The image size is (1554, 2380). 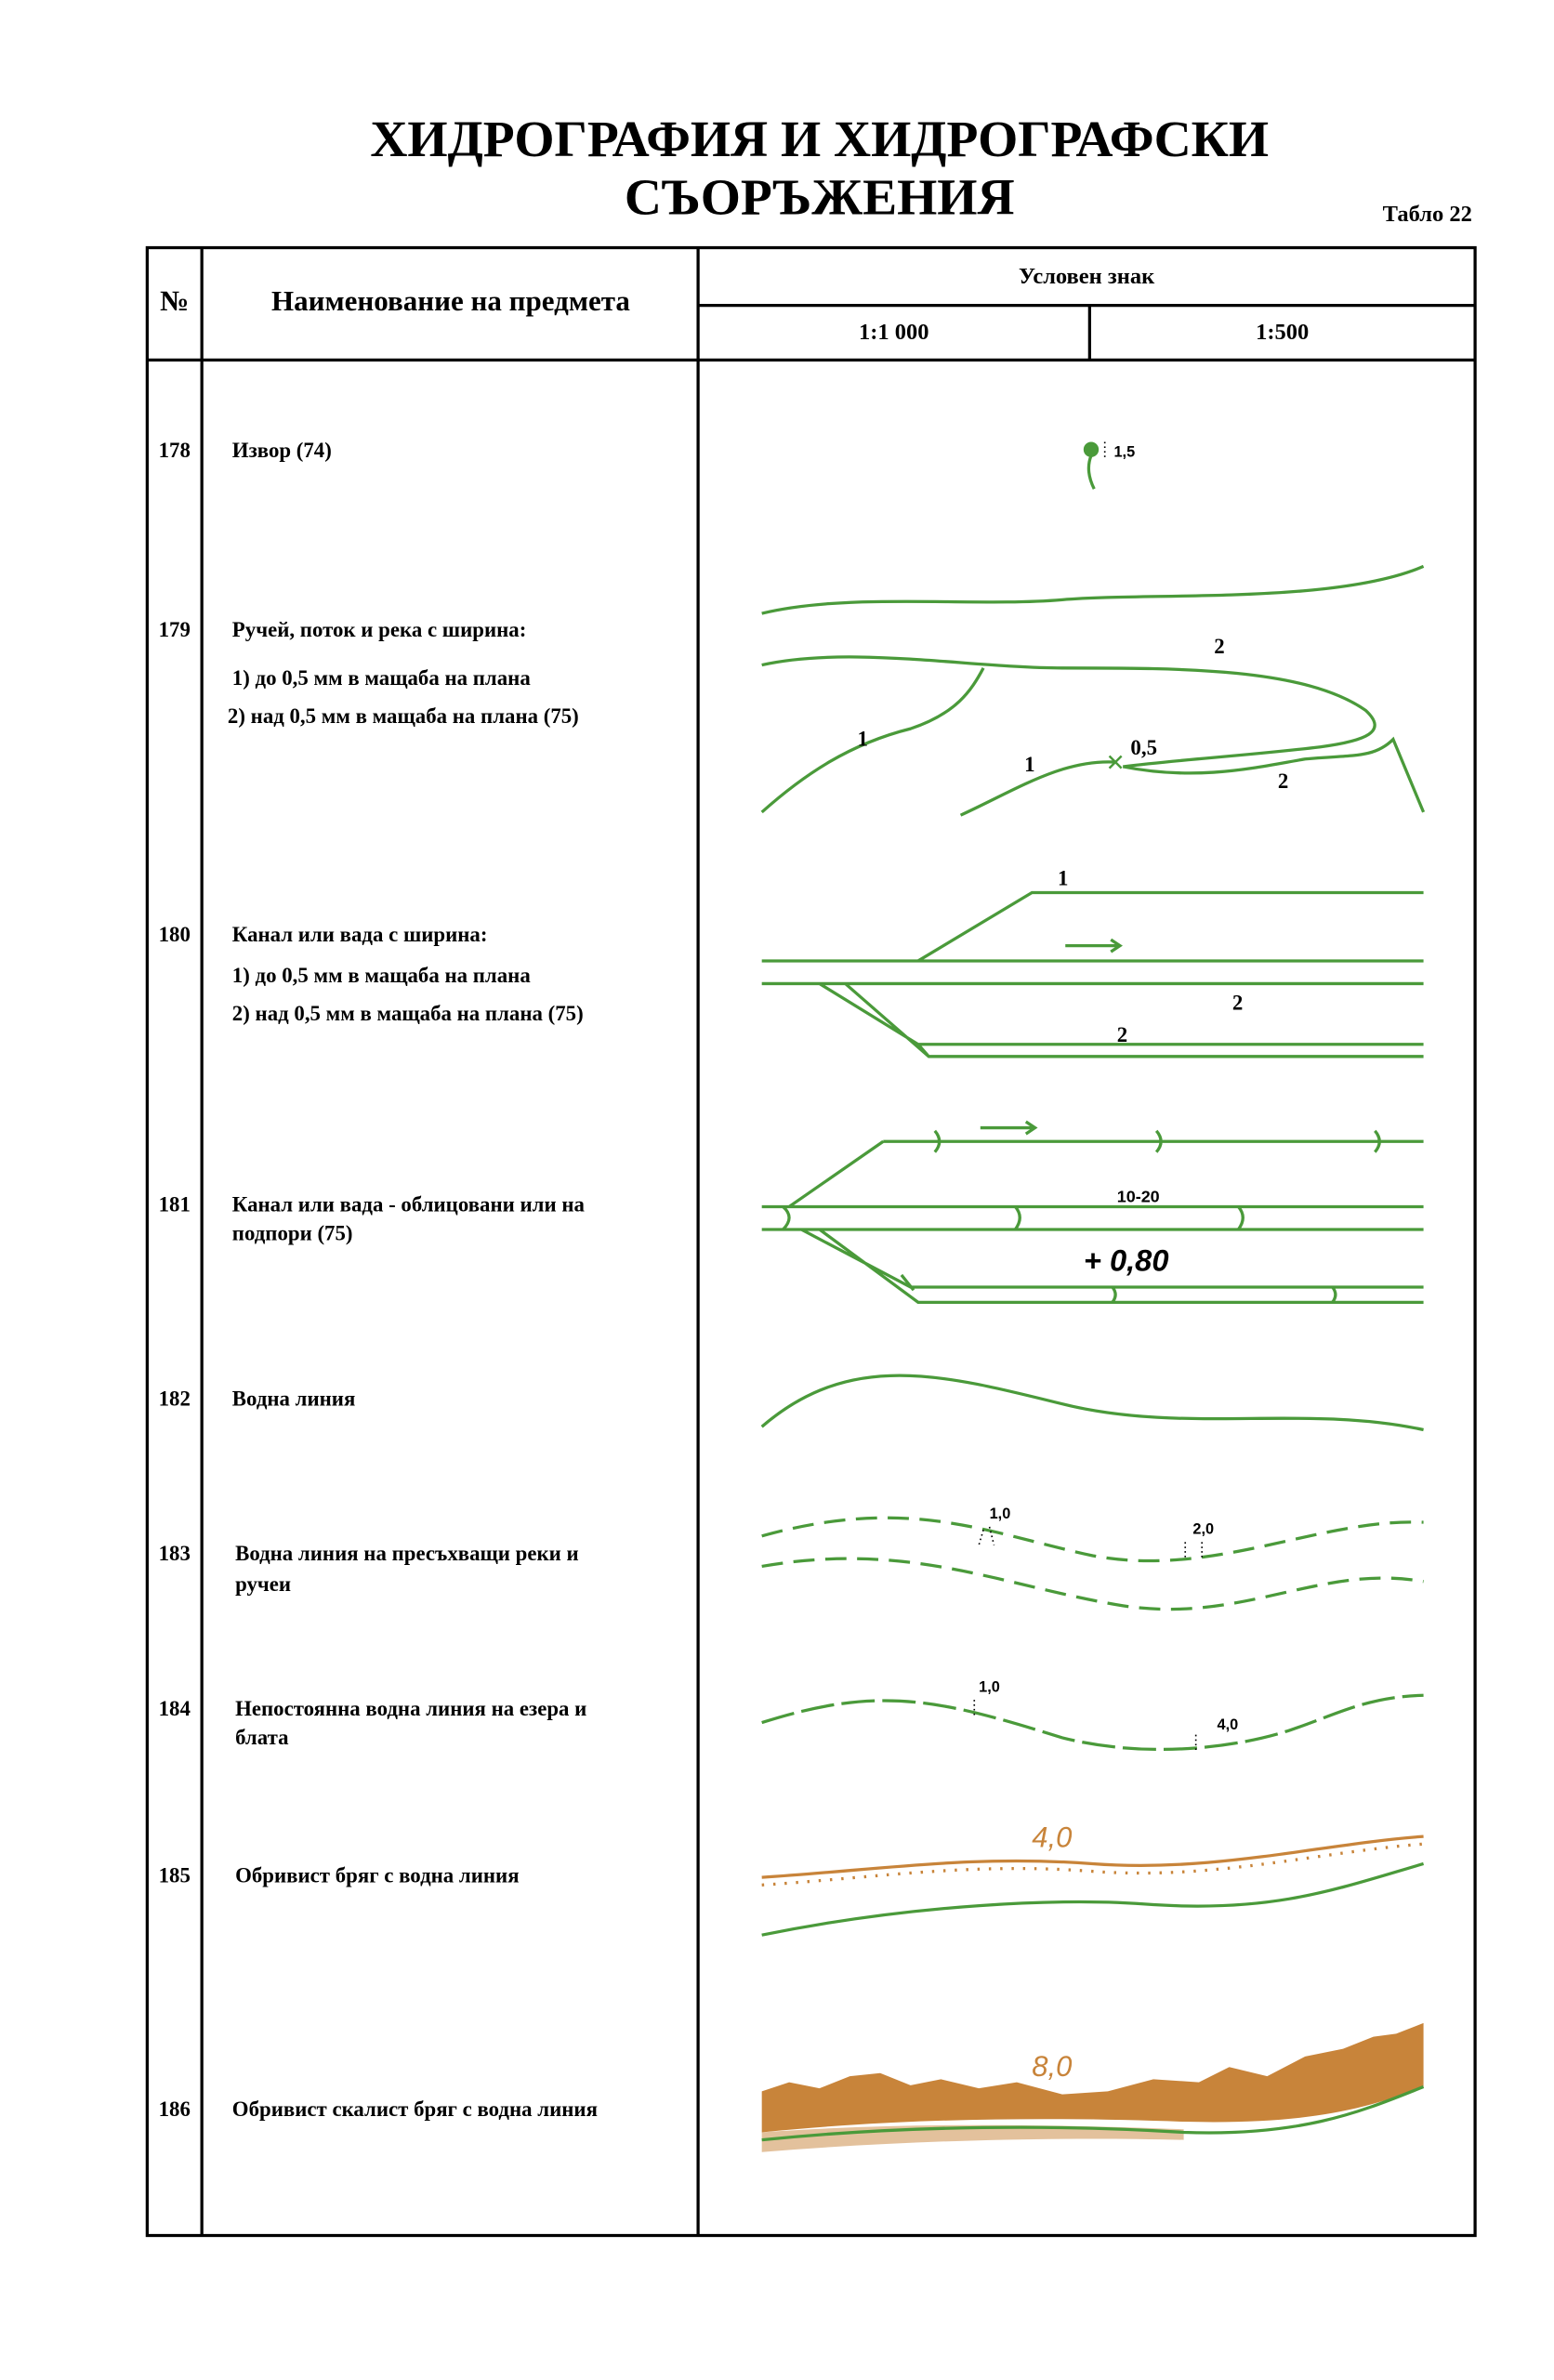 I want to click on title: СЪОРЪЖЕНИЯ, so click(x=820, y=197).